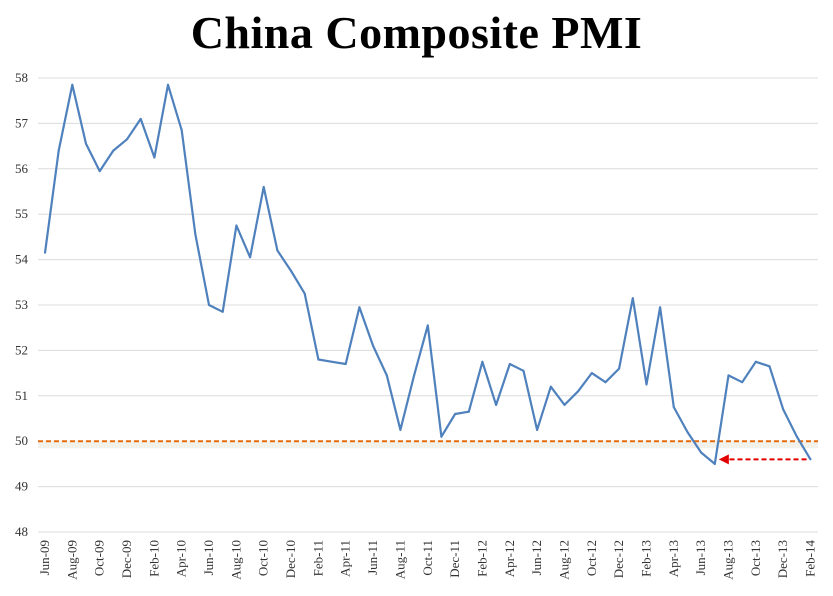 The image size is (833, 596). Describe the element at coordinates (21, 213) in the screenshot. I see `y-tick-label: 55` at that location.